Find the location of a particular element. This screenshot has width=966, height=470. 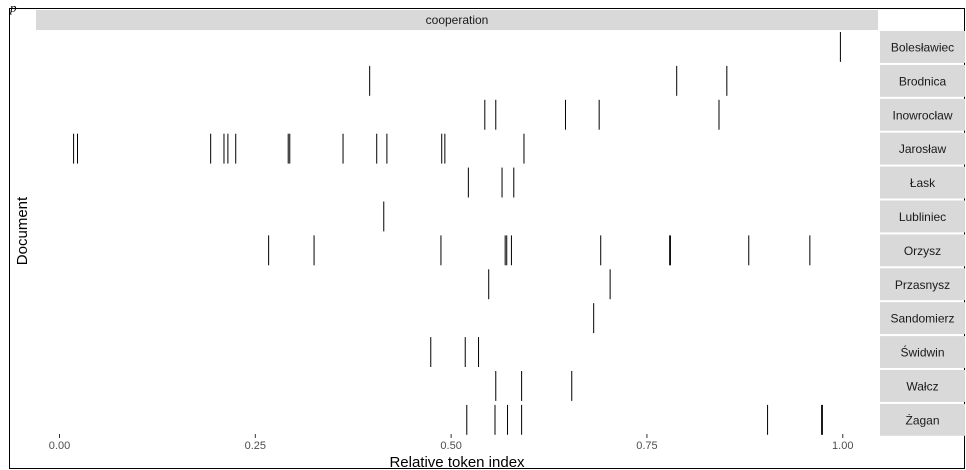

x-tick-label: 0.25 is located at coordinates (255, 446).